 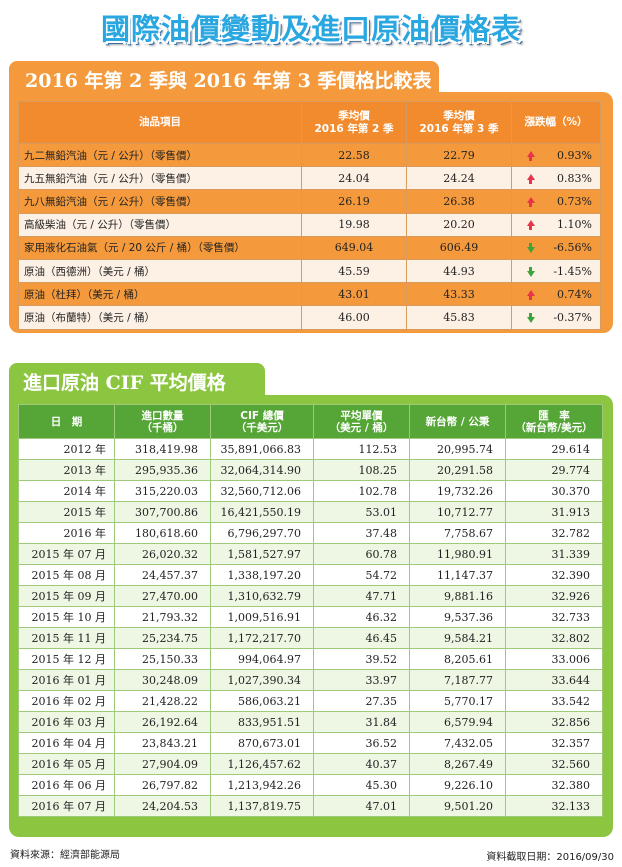 I want to click on period: 2013 年, so click(x=66, y=470).